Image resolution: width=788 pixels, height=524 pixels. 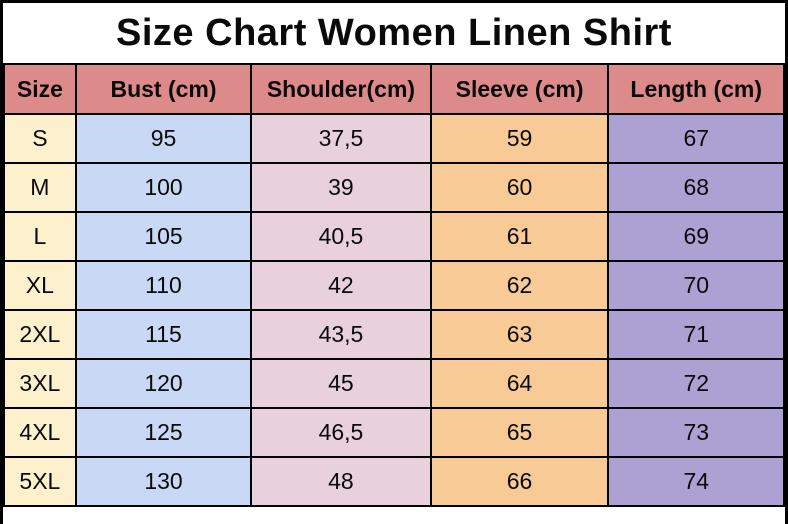 I want to click on table-row: XL 110 42 62 70, so click(x=394, y=285).